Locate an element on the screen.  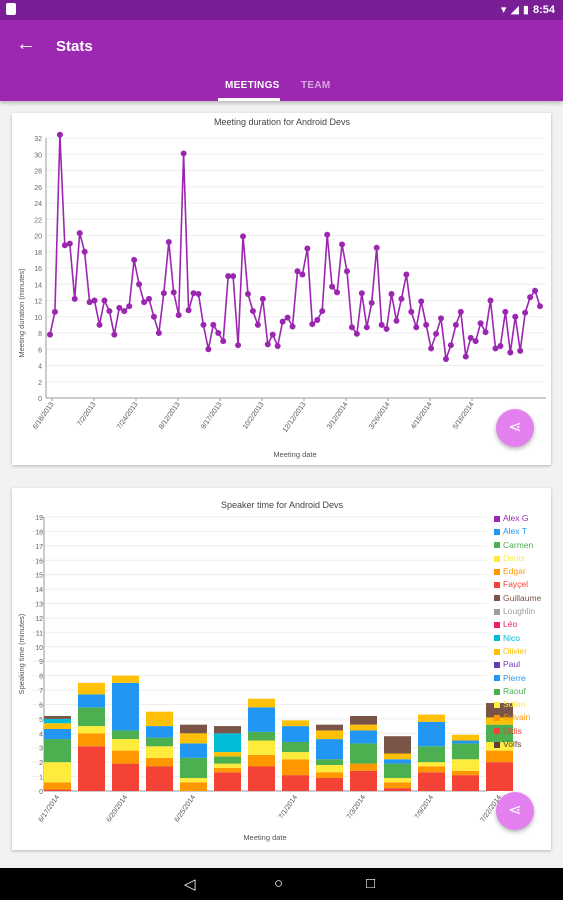
system-nav-bar: ◁ ○ □ is located at coordinates (281, 884).